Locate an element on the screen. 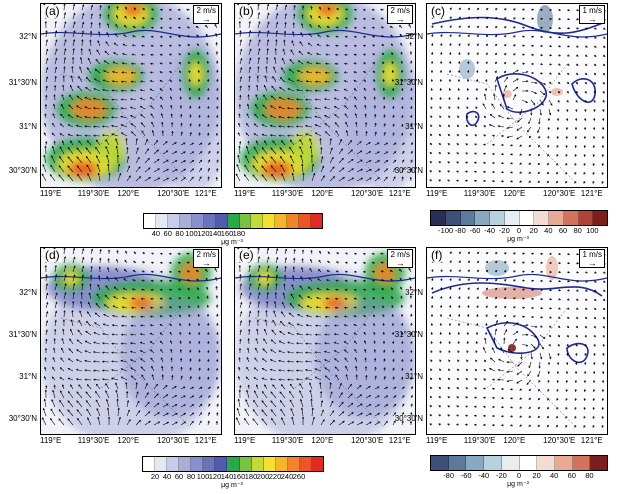 This screenshot has height=494, width=617. map-panel-e: (e) 2 m/s → is located at coordinates (325, 341).